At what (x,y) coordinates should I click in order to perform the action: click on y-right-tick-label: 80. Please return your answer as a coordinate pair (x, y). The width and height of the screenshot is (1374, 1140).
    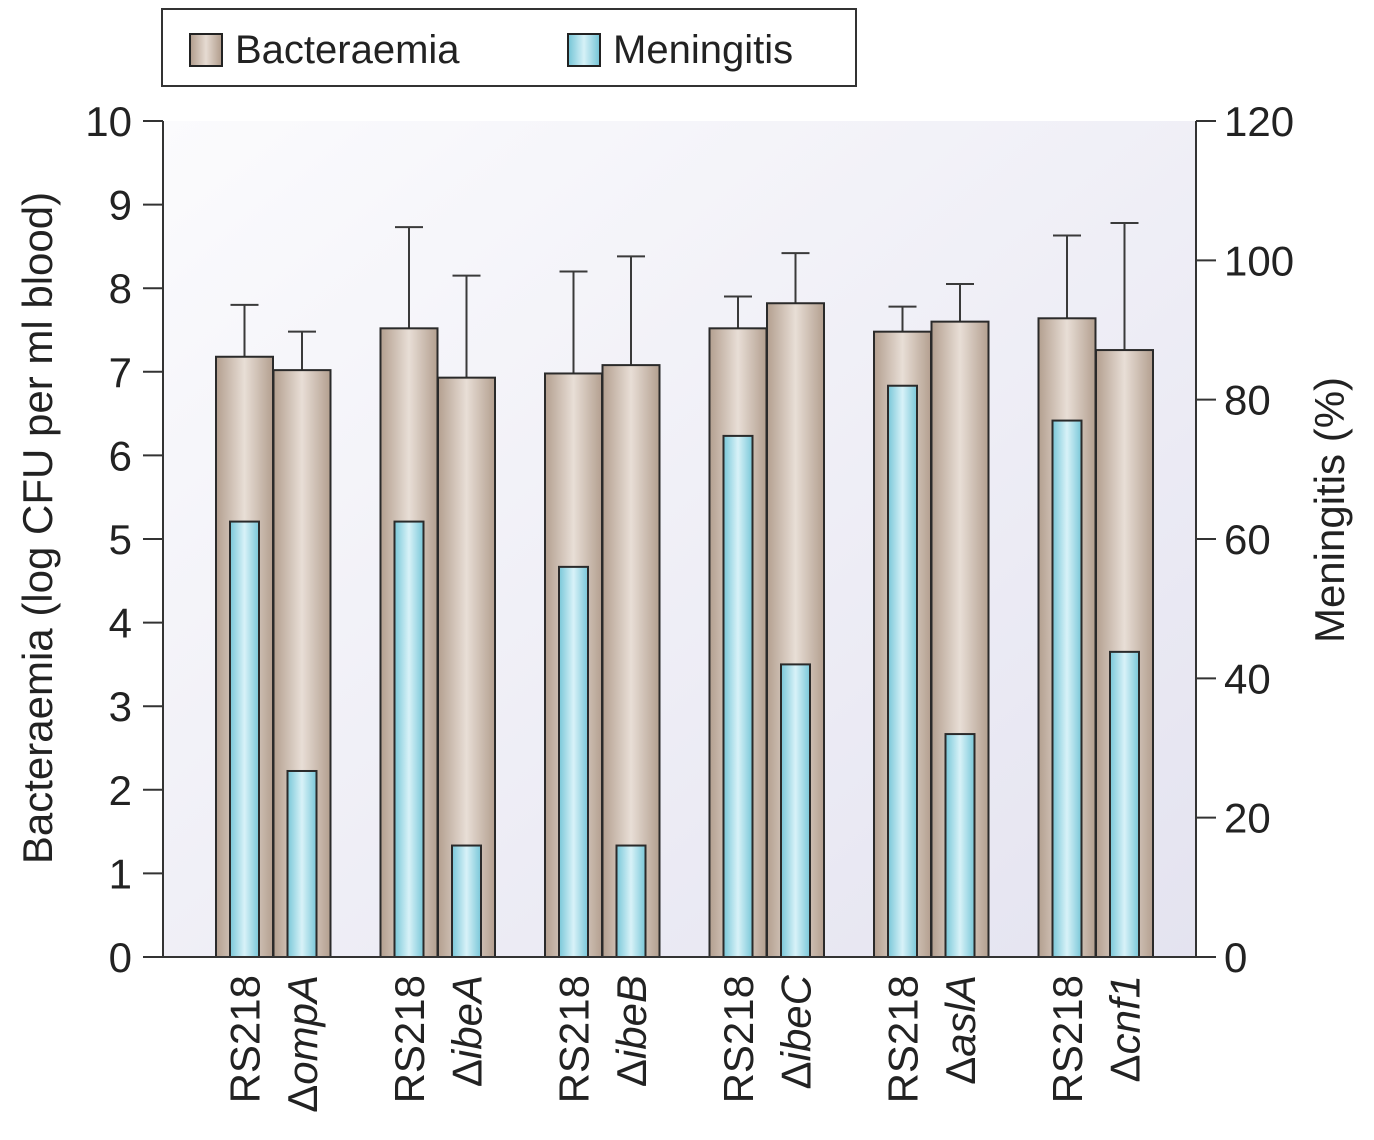
    Looking at the image, I should click on (1247, 400).